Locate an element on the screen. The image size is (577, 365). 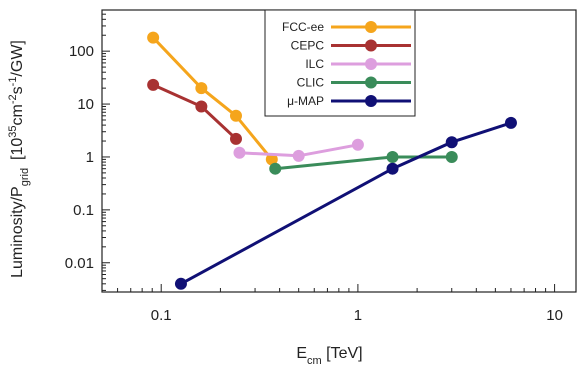
x-tick-label: 0.1 is located at coordinates (161, 315).